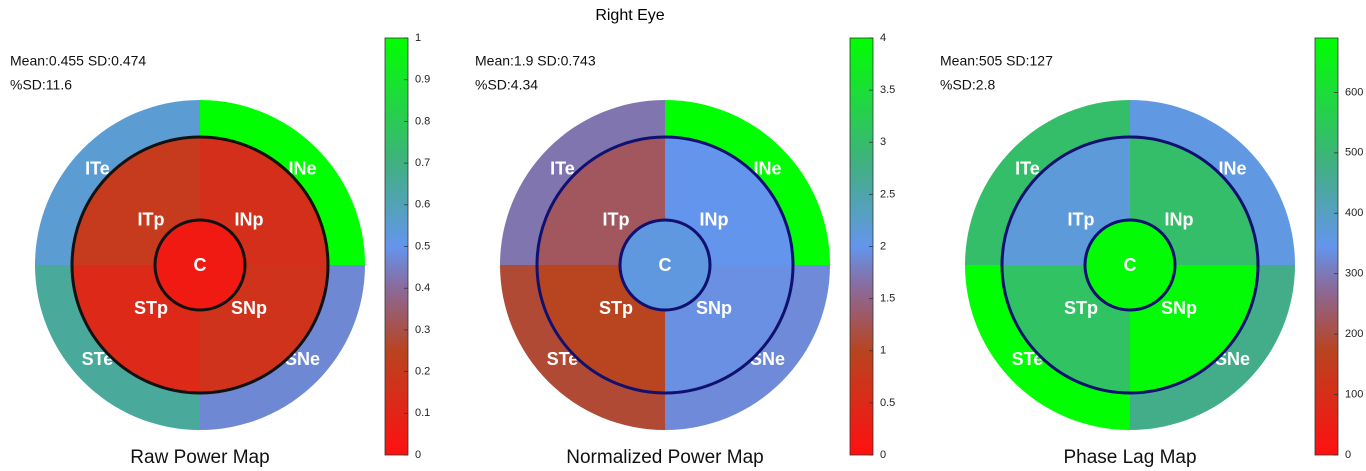 The image size is (1366, 471). Describe the element at coordinates (887, 194) in the screenshot. I see `colorbar-tick-label: 2.5` at that location.